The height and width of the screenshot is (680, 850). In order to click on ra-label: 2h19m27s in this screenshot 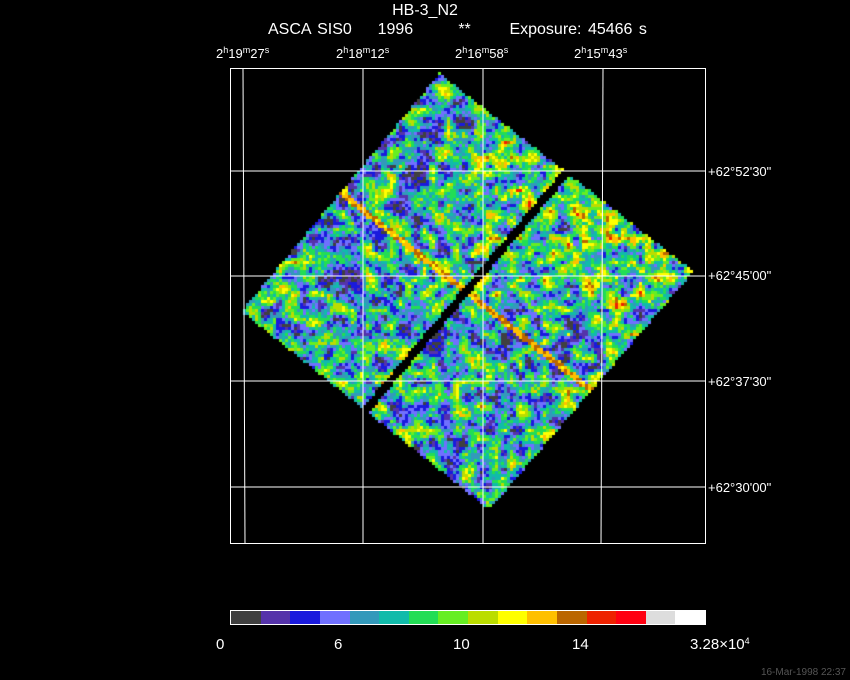, I will do `click(243, 53)`.